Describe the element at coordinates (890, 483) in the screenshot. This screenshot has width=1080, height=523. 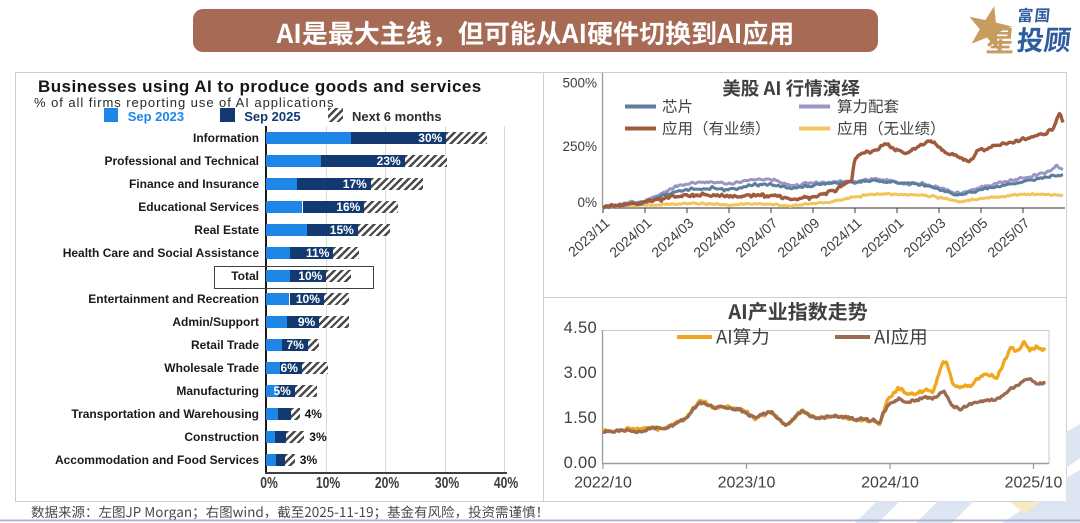
I see `svg-text: 2024/10` at that location.